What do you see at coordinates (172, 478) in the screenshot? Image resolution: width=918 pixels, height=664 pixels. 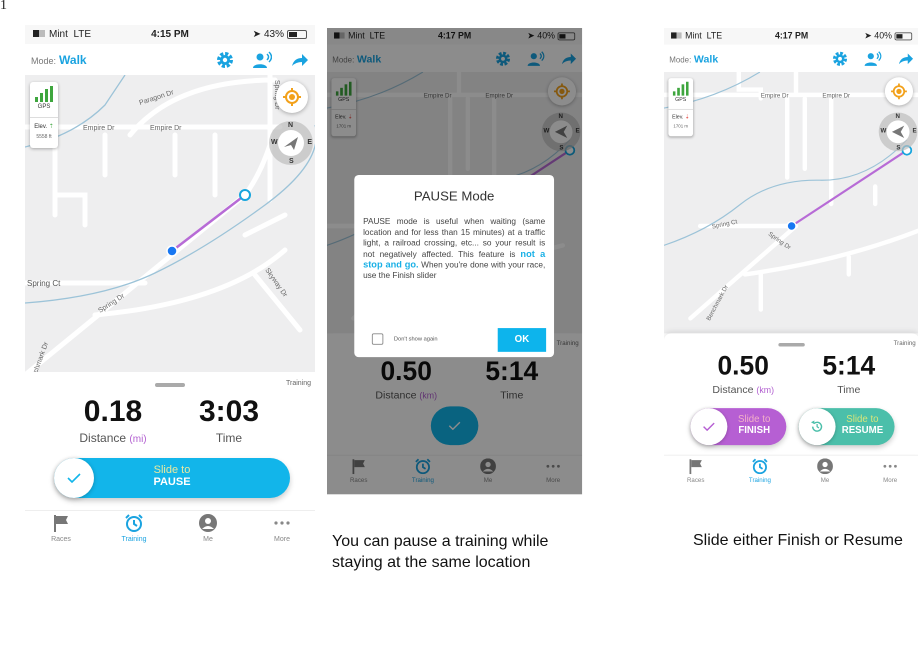 I see `pause-slider: Slide to PAUSE` at bounding box center [172, 478].